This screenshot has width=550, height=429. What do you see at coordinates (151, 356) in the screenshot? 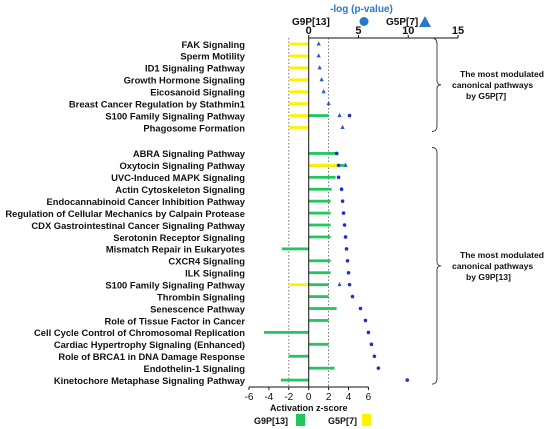
I see `category-label: Role of BRCA1 in DNA Damage Response` at bounding box center [151, 356].